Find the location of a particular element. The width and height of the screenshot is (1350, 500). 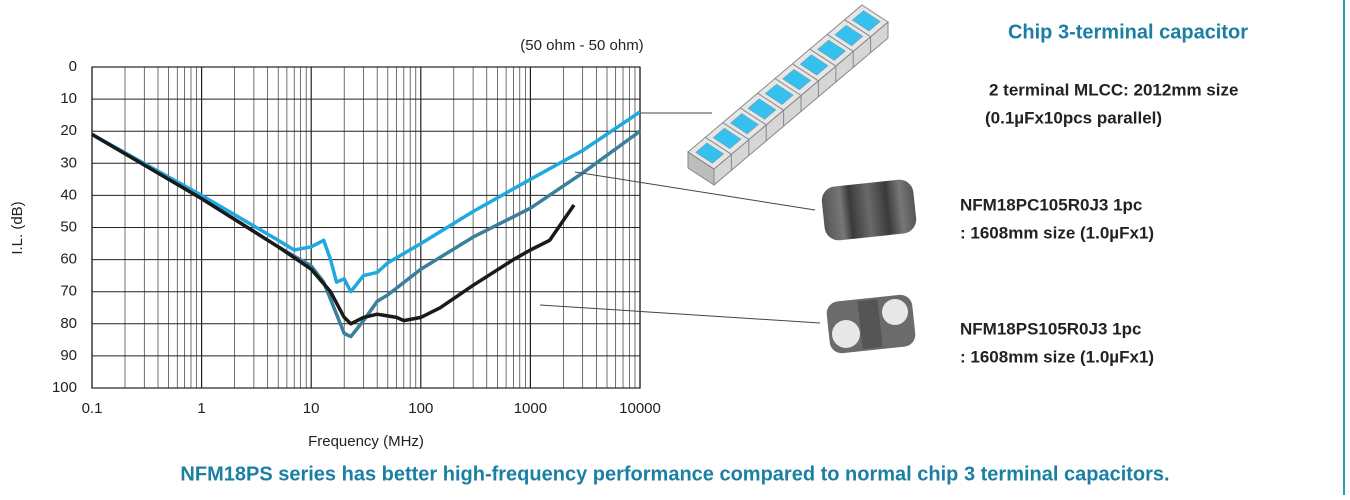

y-tick-label: 30 is located at coordinates (68, 162).